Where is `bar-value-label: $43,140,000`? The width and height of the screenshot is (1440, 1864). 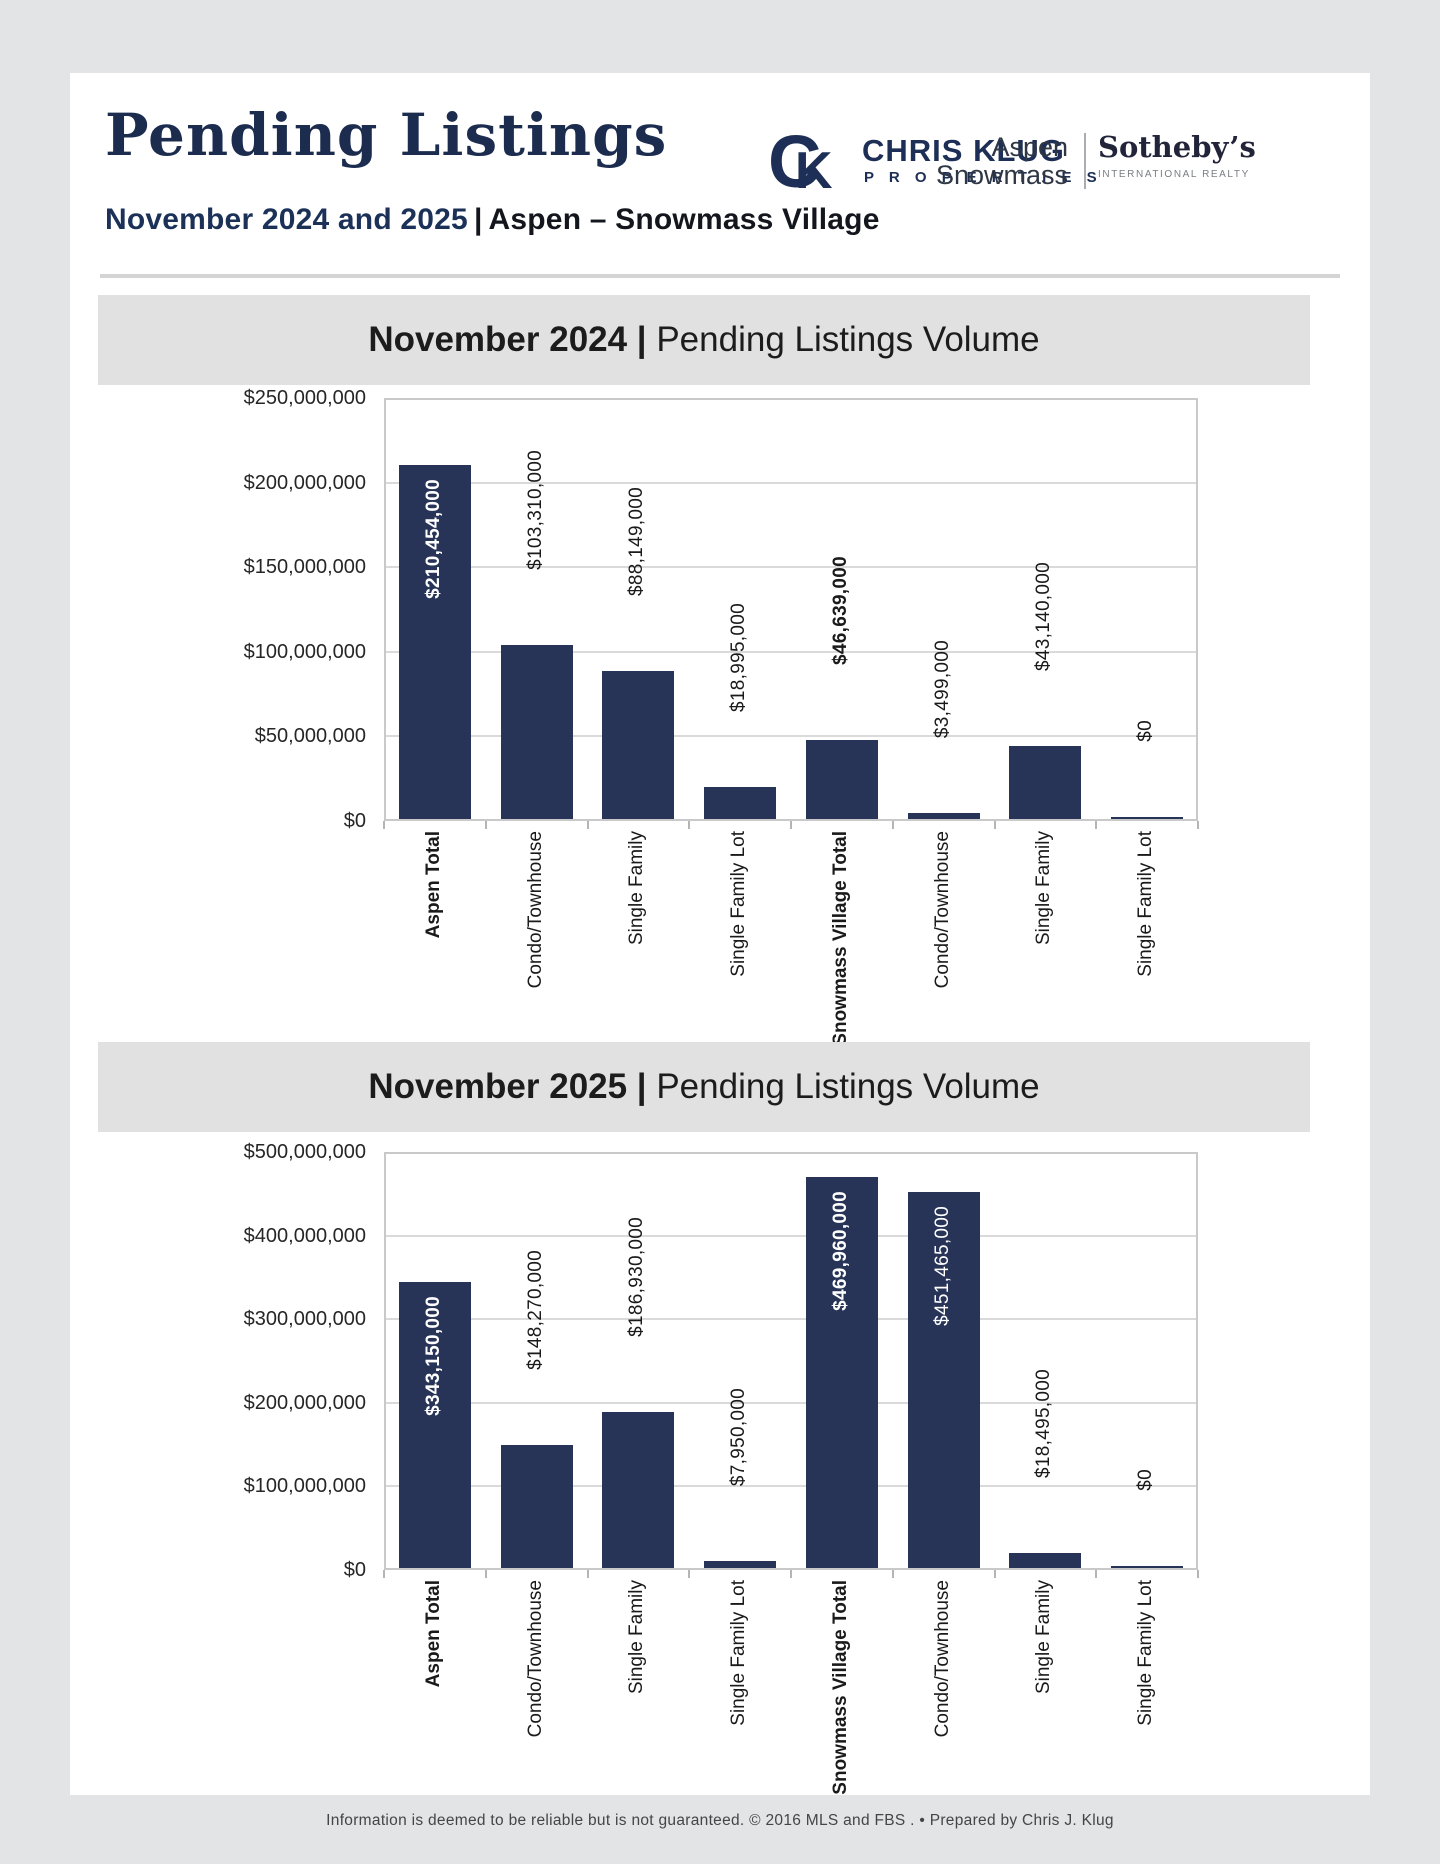 bar-value-label: $43,140,000 is located at coordinates (1043, 616).